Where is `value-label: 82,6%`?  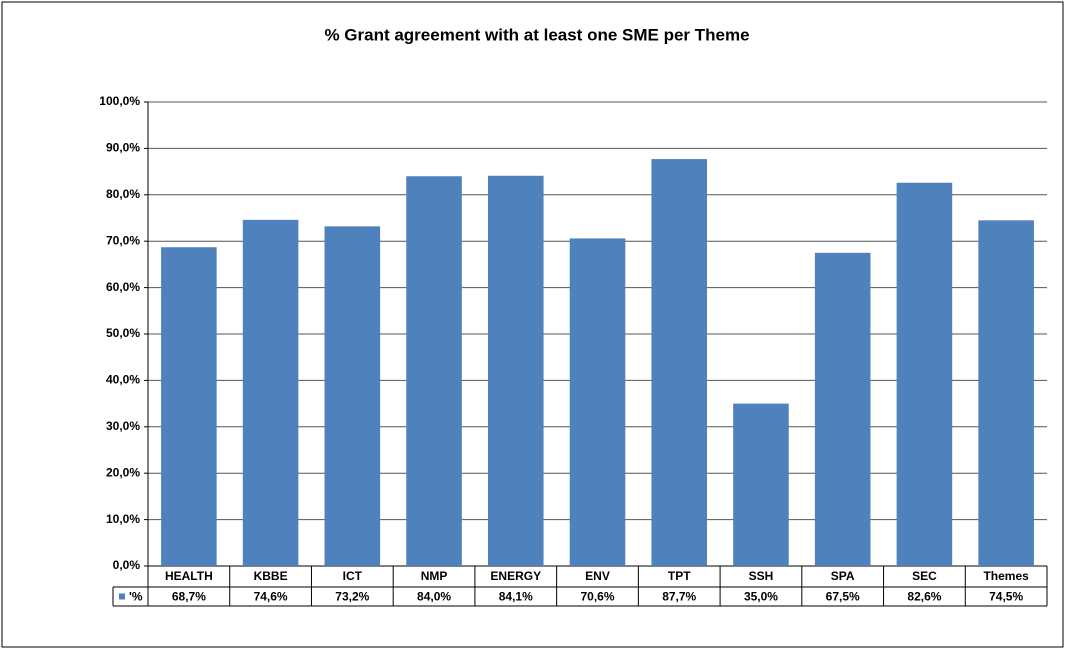
value-label: 82,6% is located at coordinates (924, 597).